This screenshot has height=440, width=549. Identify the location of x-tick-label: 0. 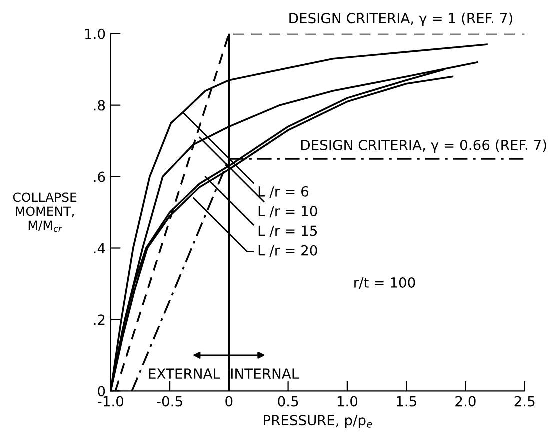
(229, 401).